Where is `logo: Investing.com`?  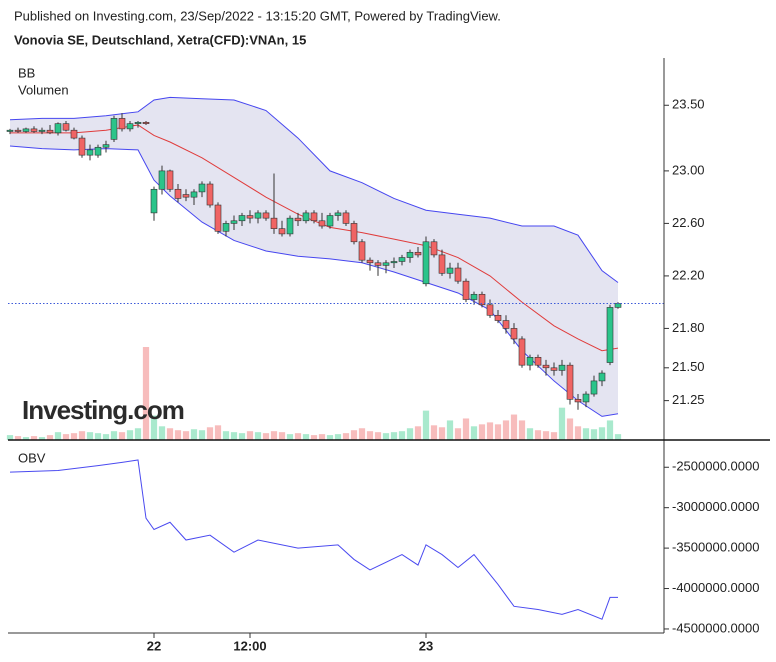
logo: Investing.com is located at coordinates (103, 410).